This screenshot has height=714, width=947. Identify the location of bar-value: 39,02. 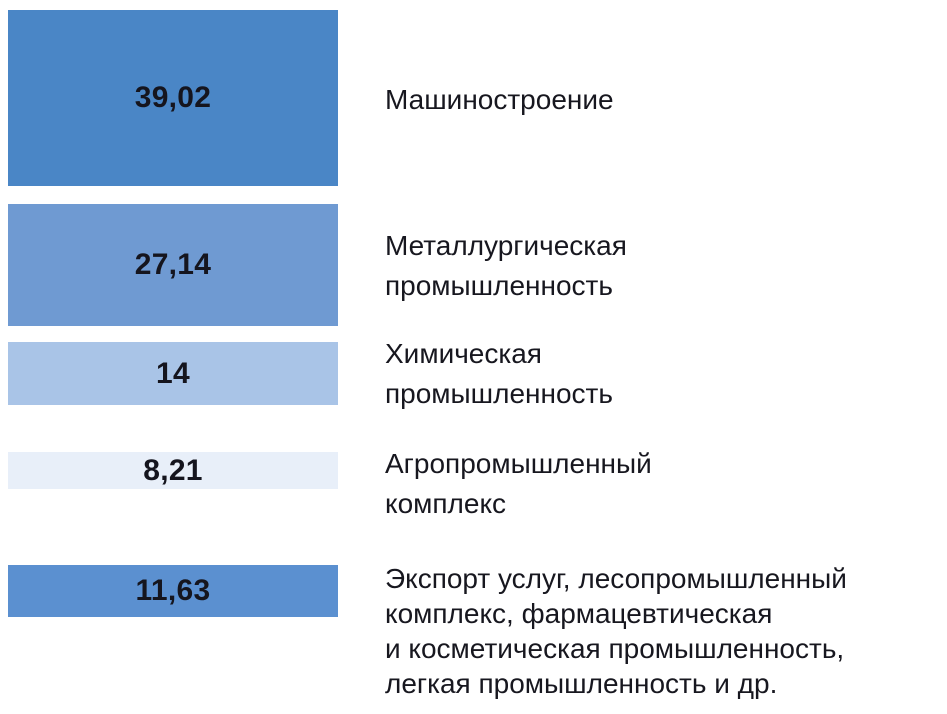
(173, 97).